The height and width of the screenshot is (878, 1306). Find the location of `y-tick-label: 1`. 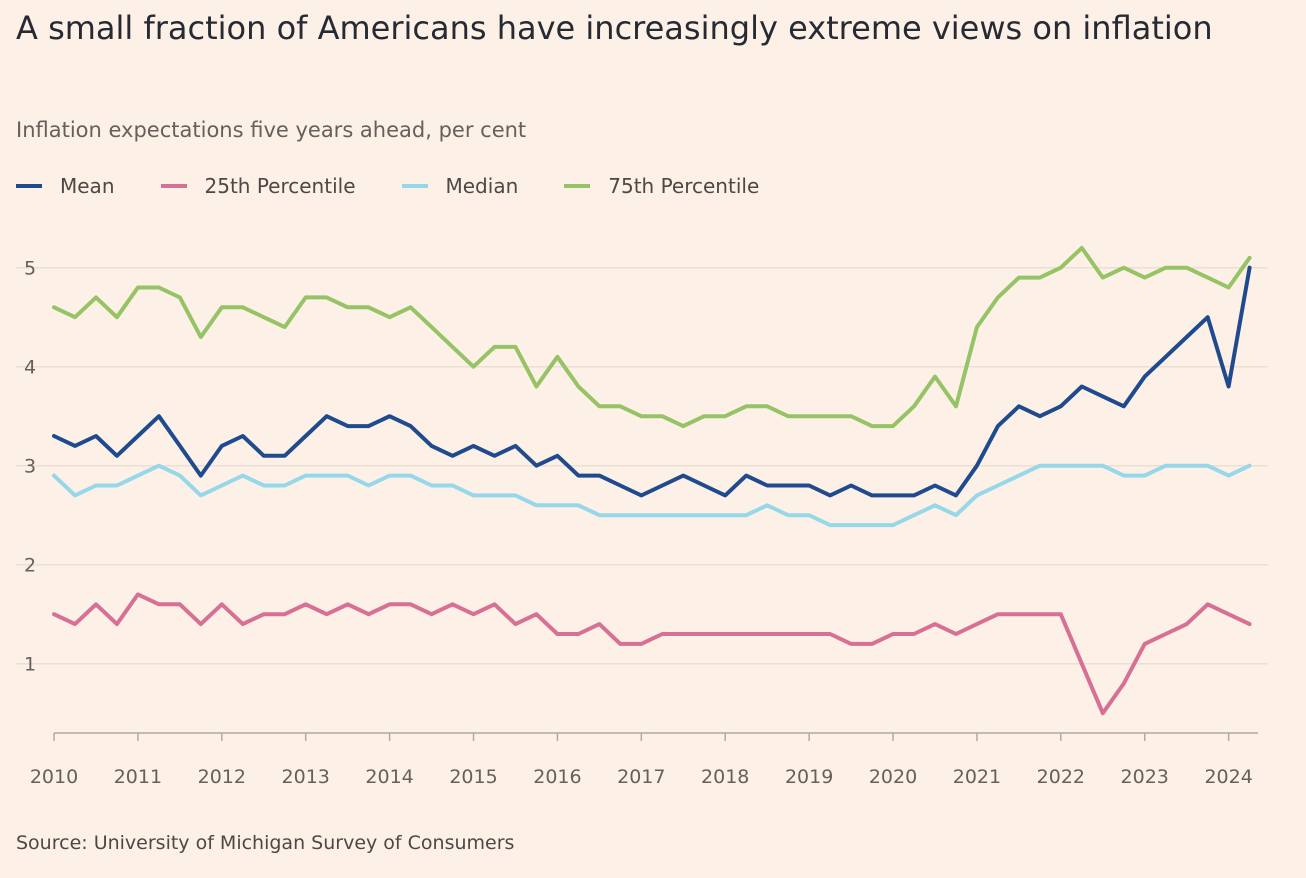

y-tick-label: 1 is located at coordinates (30, 665).